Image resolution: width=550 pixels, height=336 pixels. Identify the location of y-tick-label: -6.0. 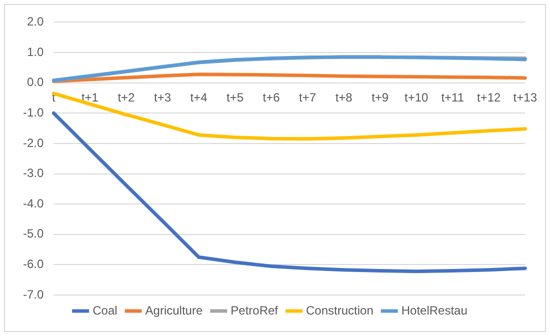
(33, 264).